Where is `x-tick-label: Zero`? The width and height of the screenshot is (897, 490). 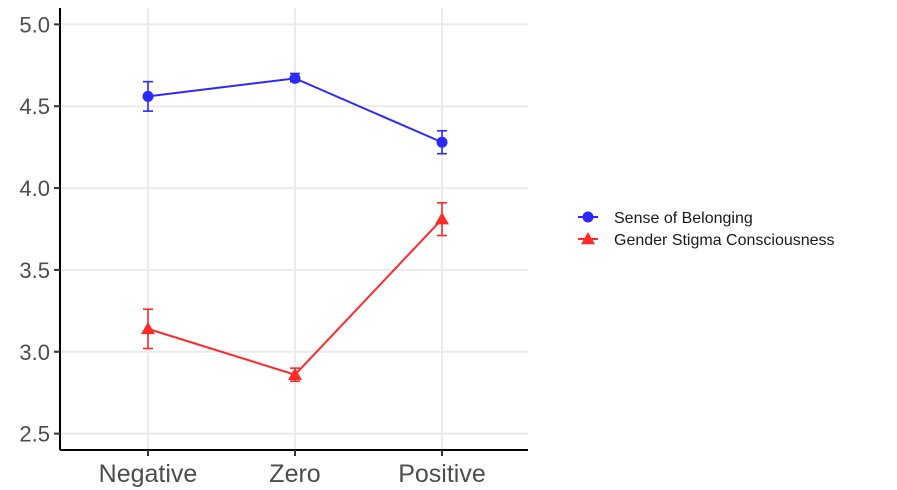 x-tick-label: Zero is located at coordinates (294, 474).